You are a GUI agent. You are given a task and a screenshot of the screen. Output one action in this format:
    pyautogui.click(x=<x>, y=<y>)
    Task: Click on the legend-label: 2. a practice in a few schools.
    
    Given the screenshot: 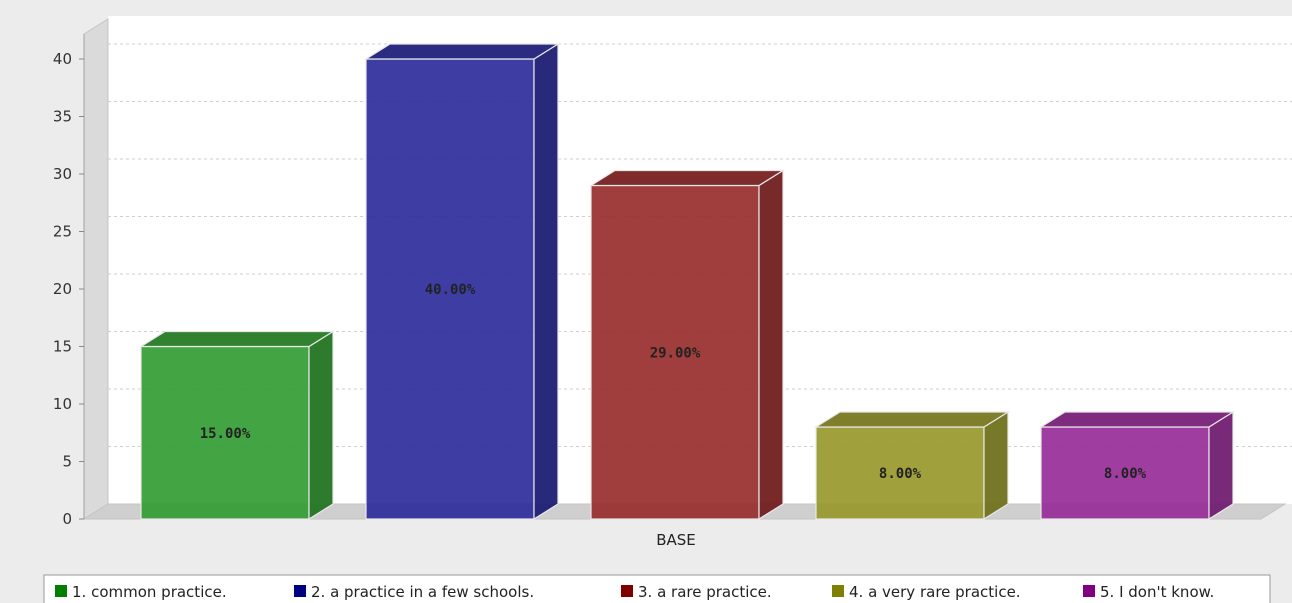 What is the action you would take?
    pyautogui.click(x=422, y=592)
    